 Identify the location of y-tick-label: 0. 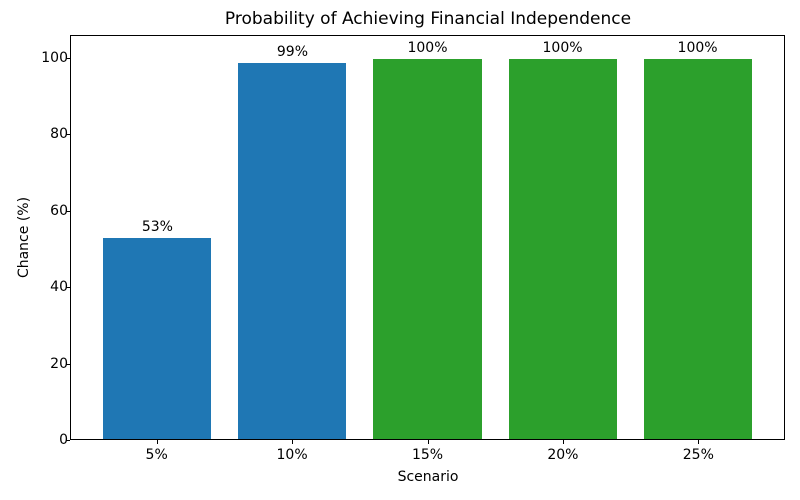
(63, 440).